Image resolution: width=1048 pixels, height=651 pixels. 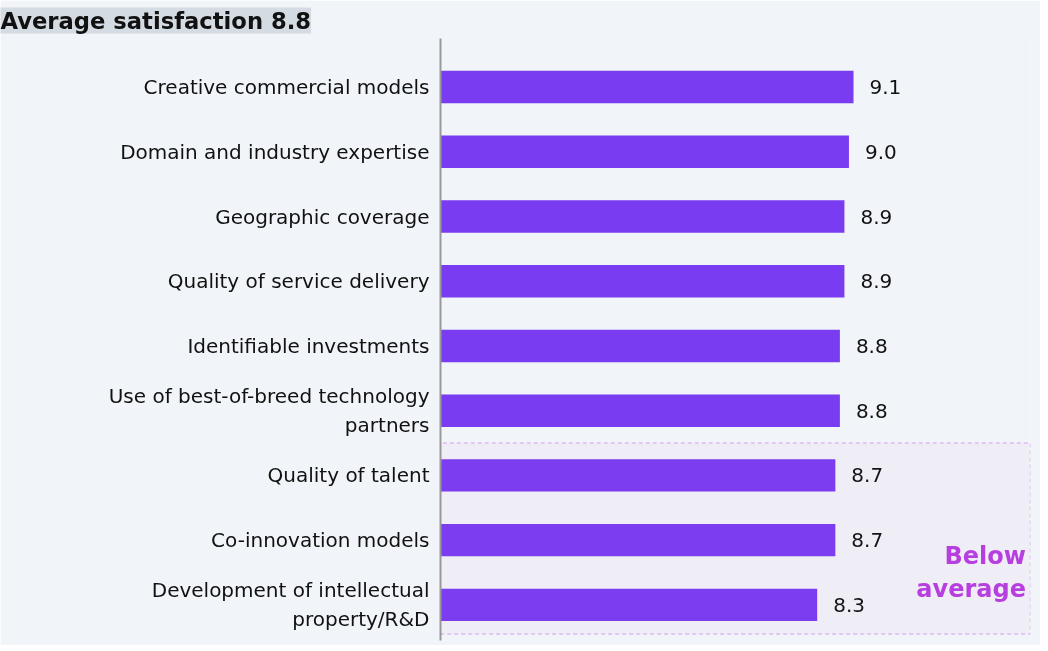 What do you see at coordinates (849, 604) in the screenshot?
I see `data-label: 8.3` at bounding box center [849, 604].